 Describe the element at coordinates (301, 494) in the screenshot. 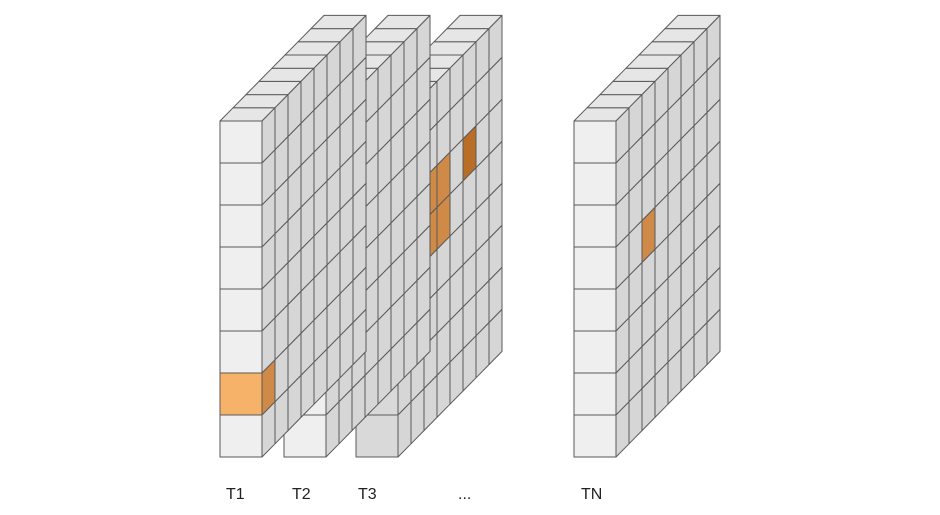

I see `label-t2: T2` at that location.